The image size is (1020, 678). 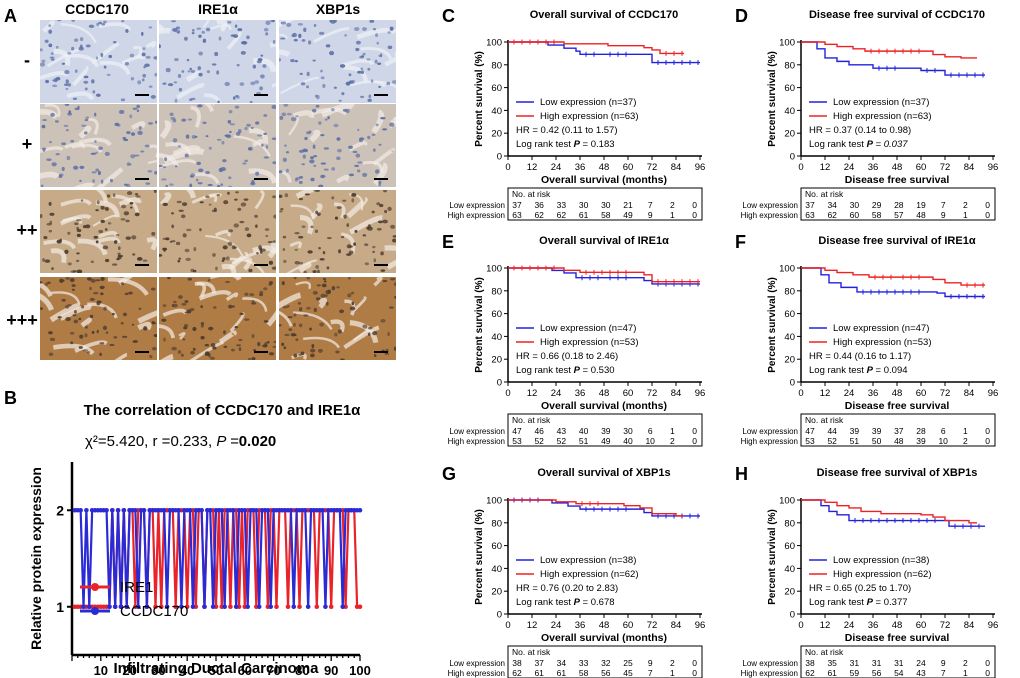 I want to click on risk-cell-high: 56, so click(x=877, y=673).